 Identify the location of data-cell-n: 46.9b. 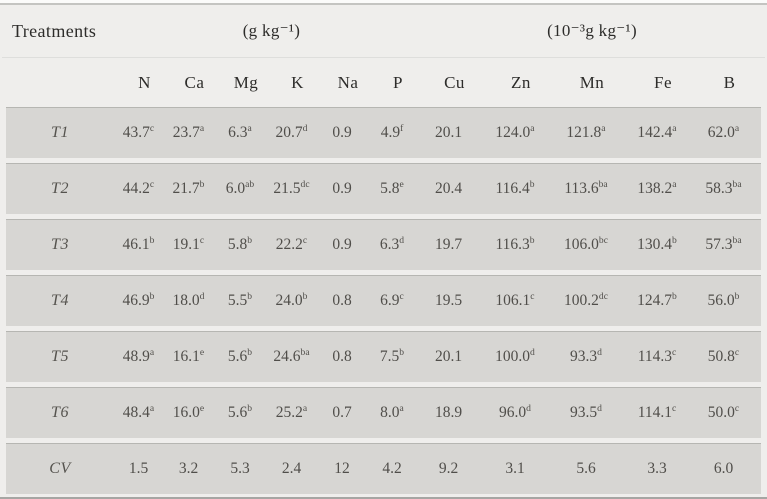
(138, 301).